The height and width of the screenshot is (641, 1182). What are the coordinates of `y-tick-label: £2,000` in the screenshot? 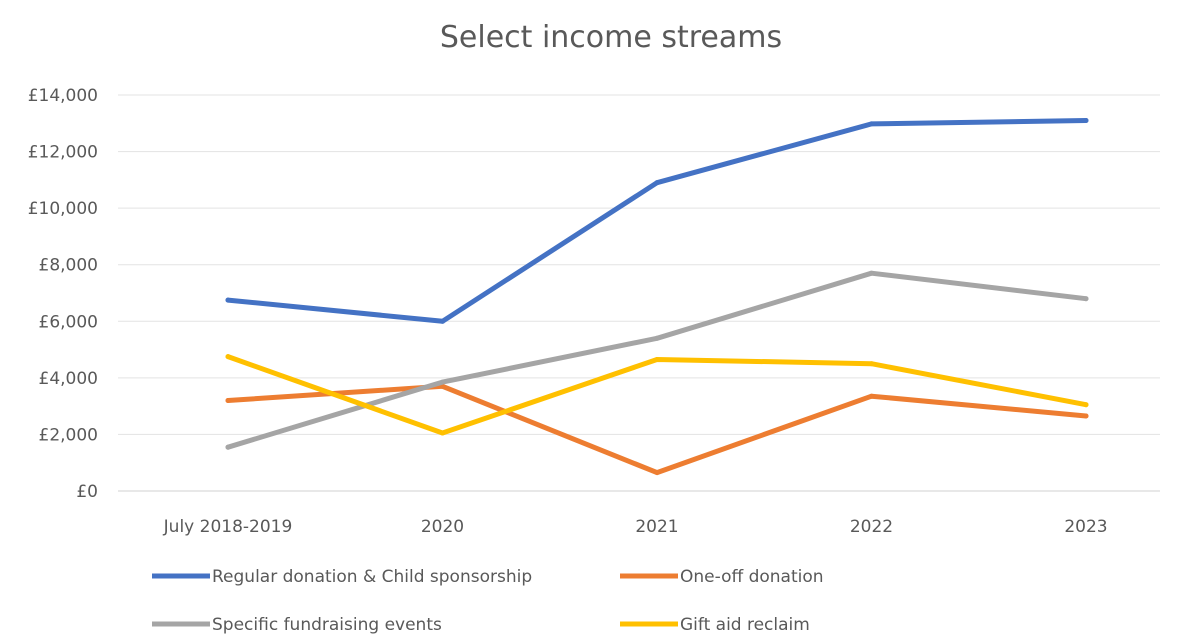 It's located at (68, 435).